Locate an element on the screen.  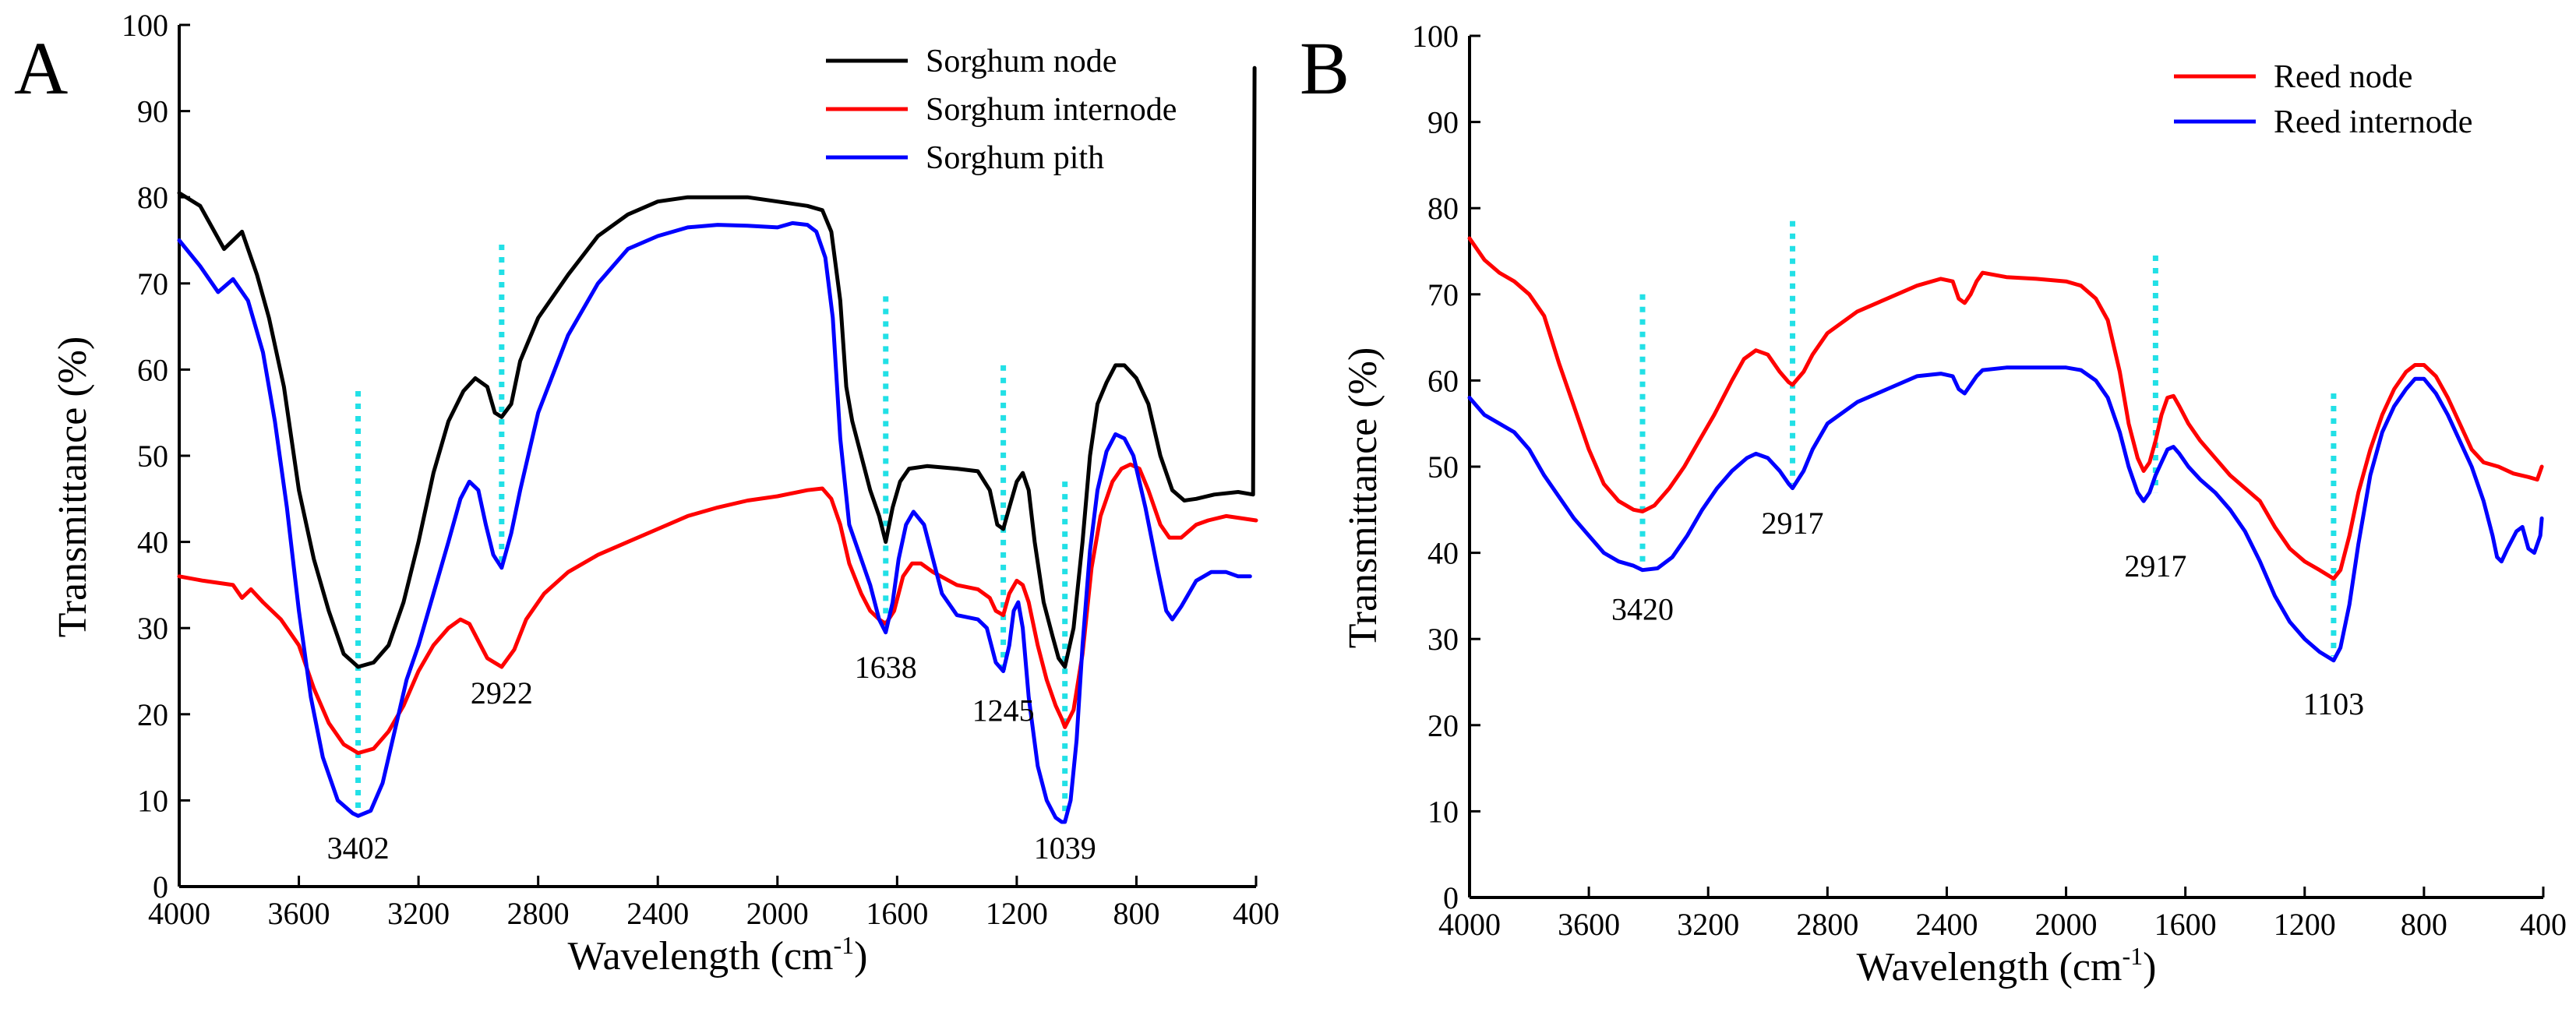
series-line-sorghum-internode is located at coordinates (717, 609).